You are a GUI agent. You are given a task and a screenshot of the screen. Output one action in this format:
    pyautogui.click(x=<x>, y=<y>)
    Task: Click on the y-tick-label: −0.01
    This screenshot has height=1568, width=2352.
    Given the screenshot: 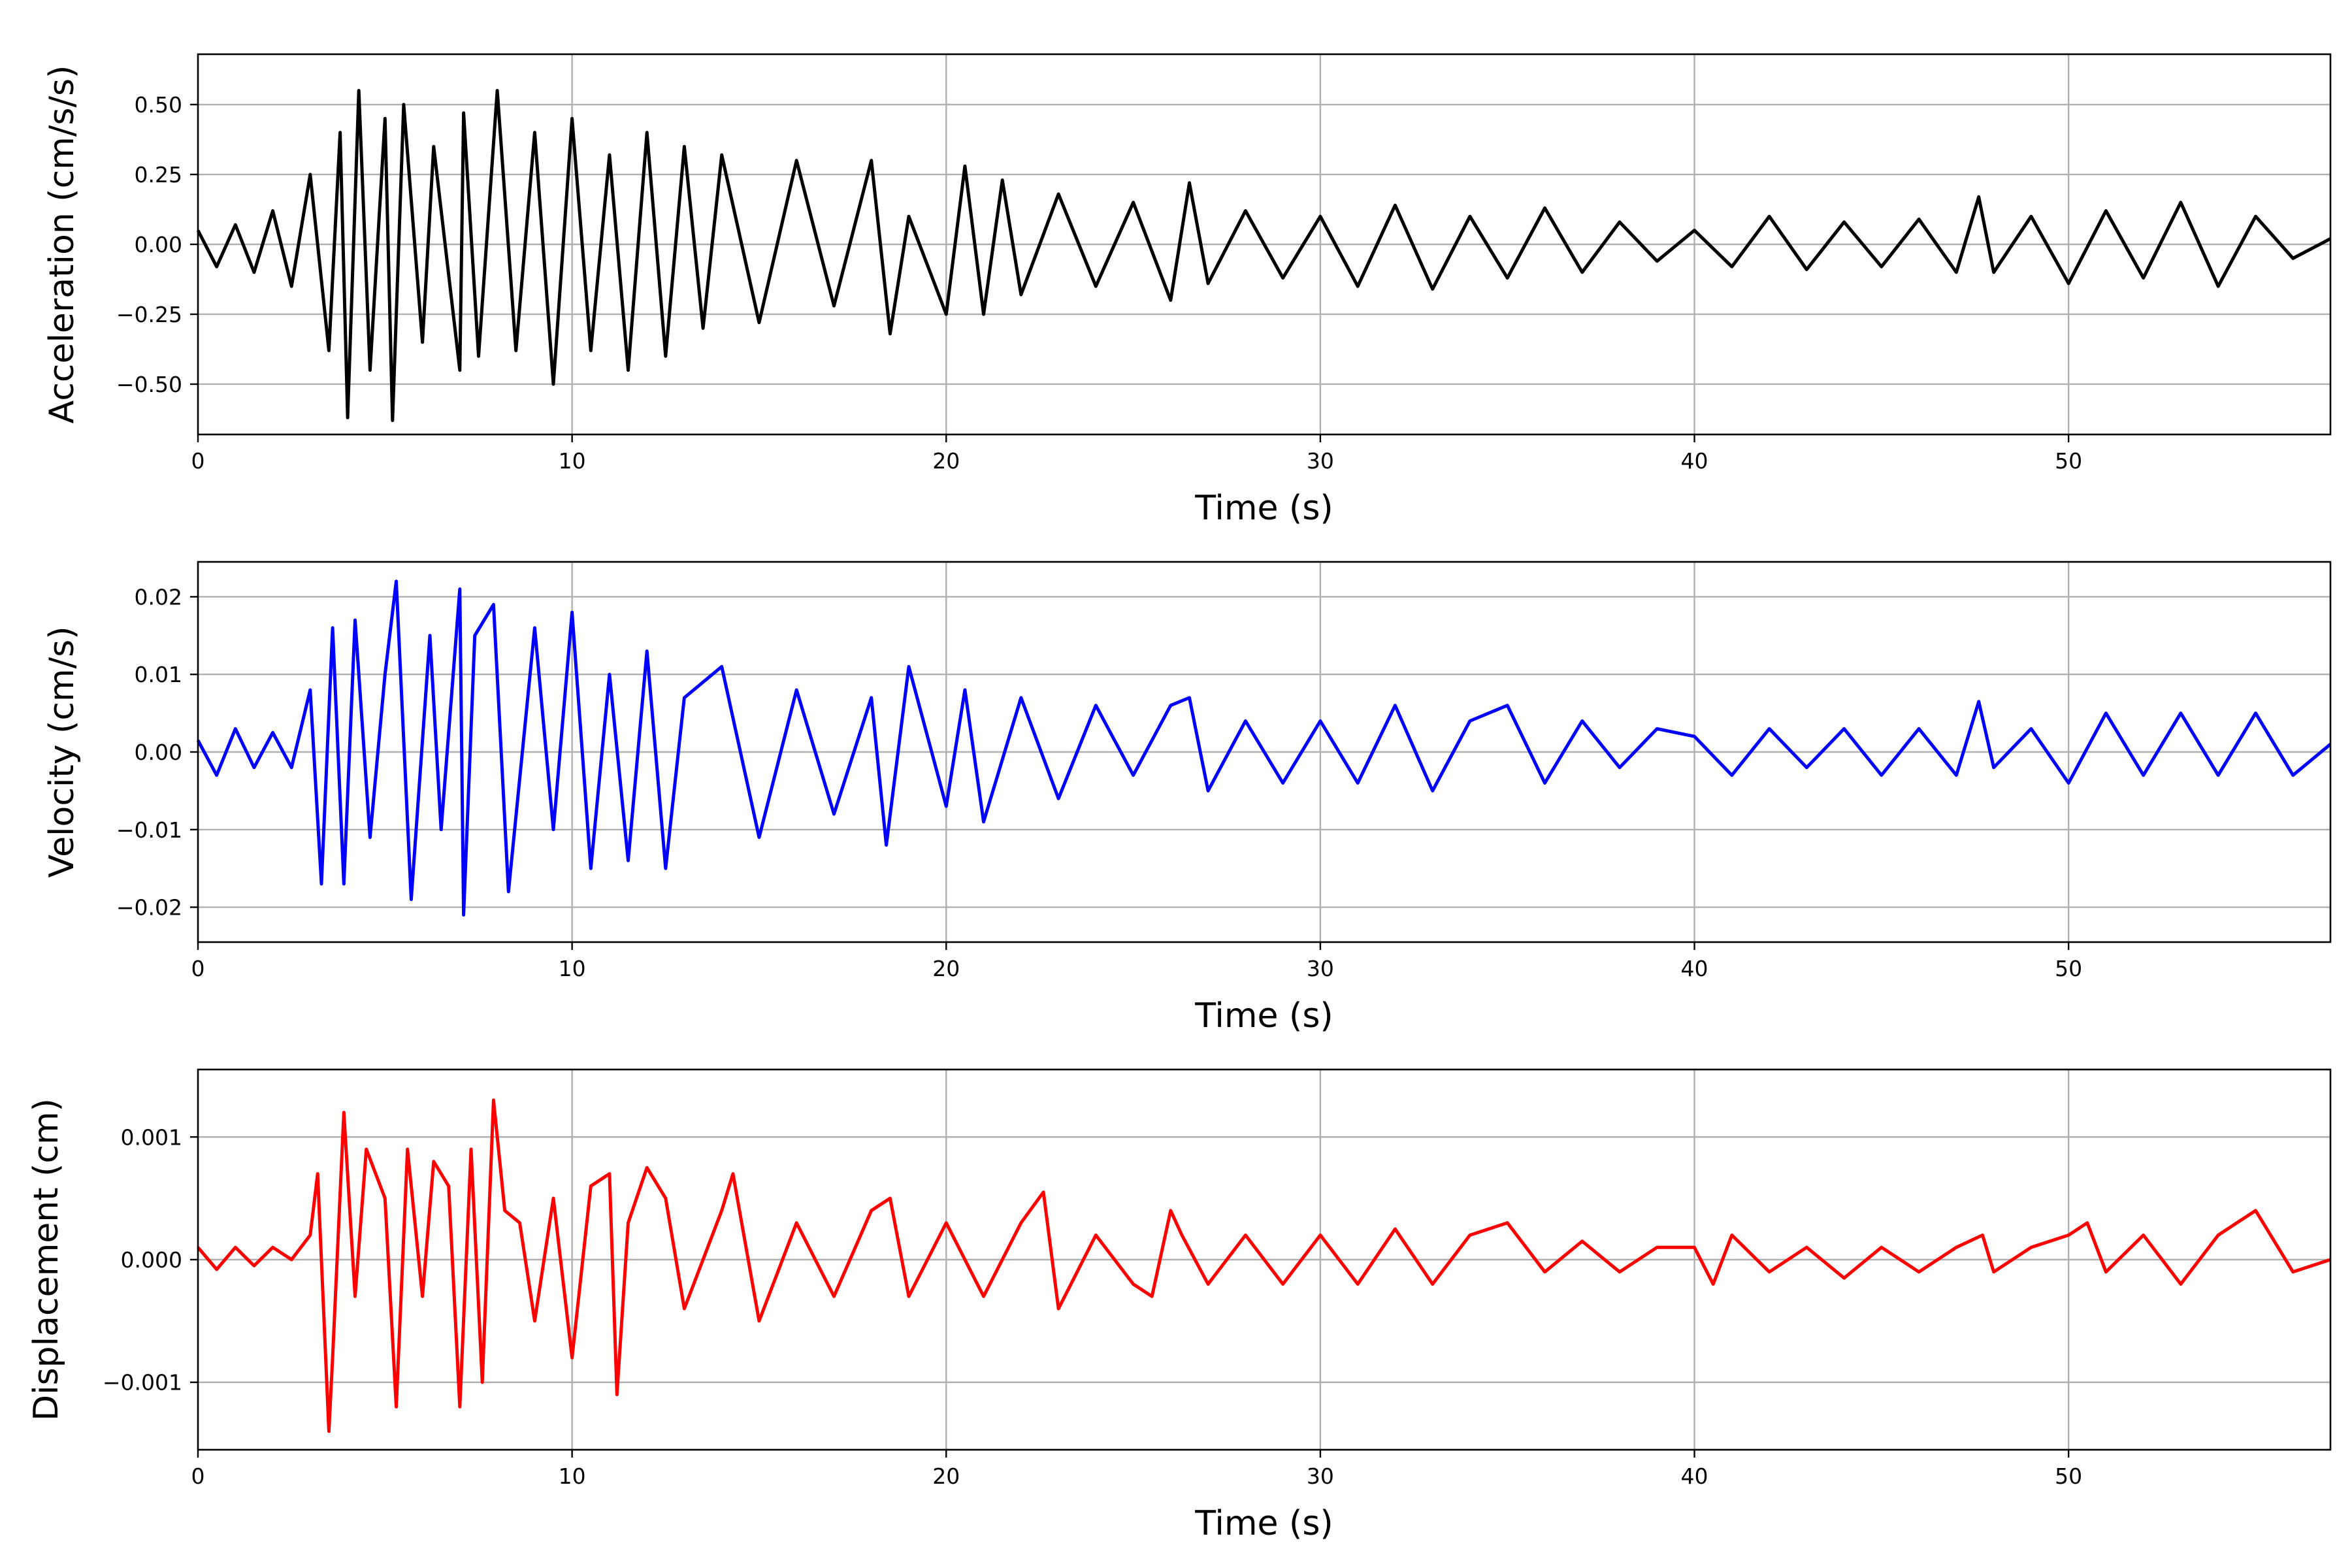 What is the action you would take?
    pyautogui.click(x=149, y=830)
    